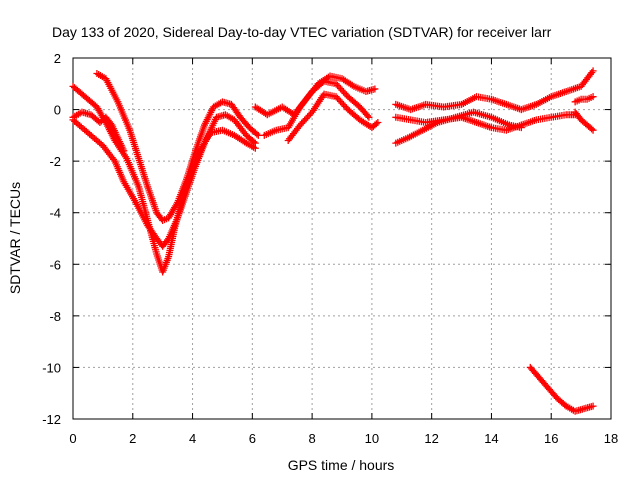  What do you see at coordinates (51, 367) in the screenshot?
I see `y-tick-label: -10` at bounding box center [51, 367].